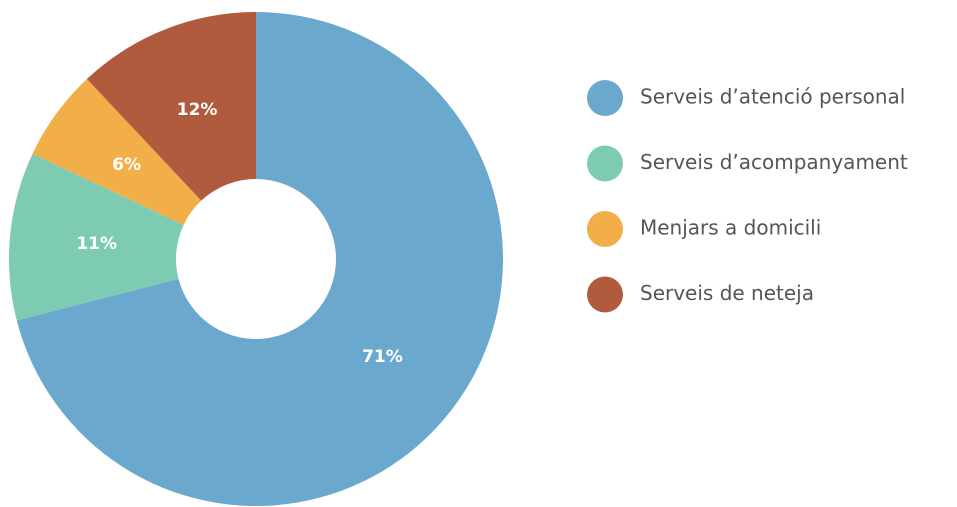 The width and height of the screenshot is (957, 507). What do you see at coordinates (772, 97) in the screenshot?
I see `legend-label: Serveis d’atenció personal` at bounding box center [772, 97].